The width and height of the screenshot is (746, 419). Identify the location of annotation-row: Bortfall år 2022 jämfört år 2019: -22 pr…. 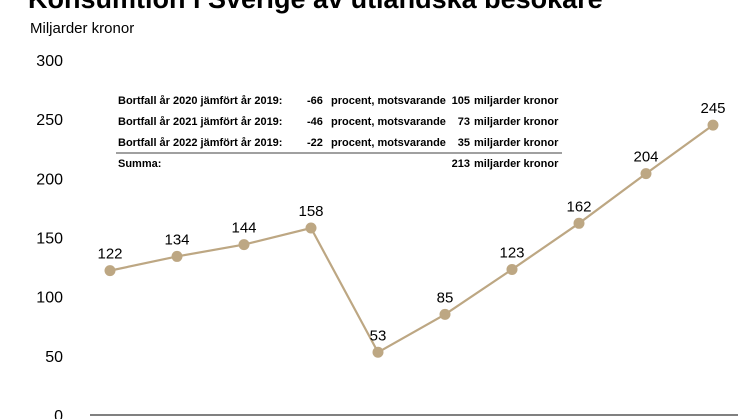
(338, 143).